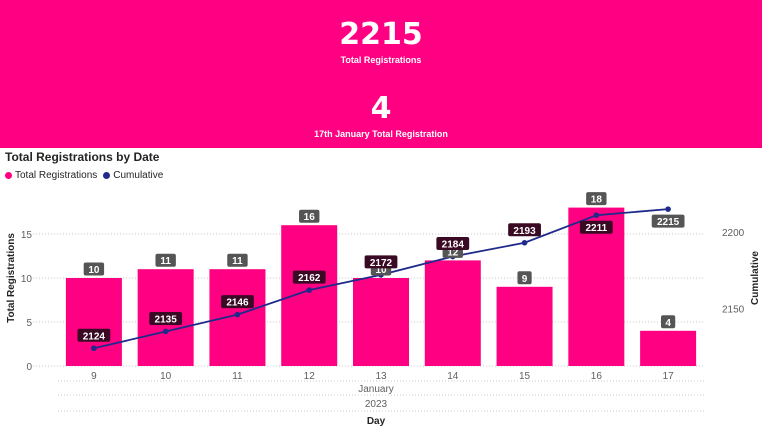  What do you see at coordinates (82, 157) in the screenshot?
I see `chart-title: Total Registrations by Date` at bounding box center [82, 157].